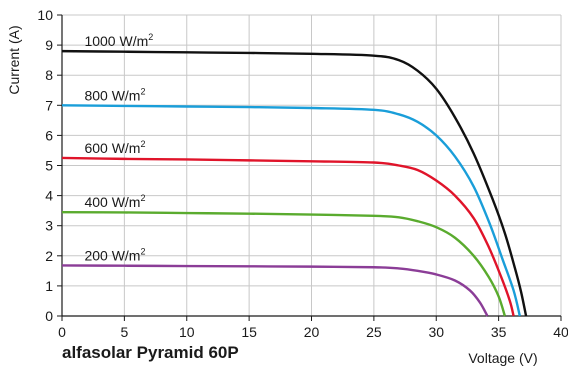 The width and height of the screenshot is (568, 369). I want to click on y-tick-label: 0, so click(49, 316).